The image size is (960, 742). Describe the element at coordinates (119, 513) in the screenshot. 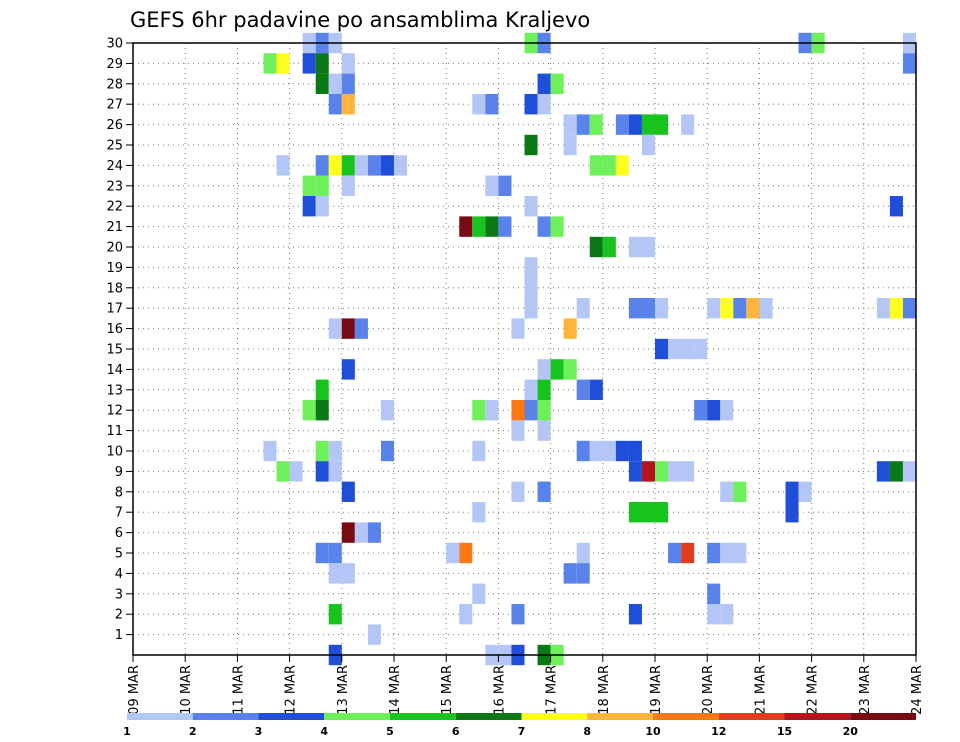

I see `y-tick-label: 7` at that location.